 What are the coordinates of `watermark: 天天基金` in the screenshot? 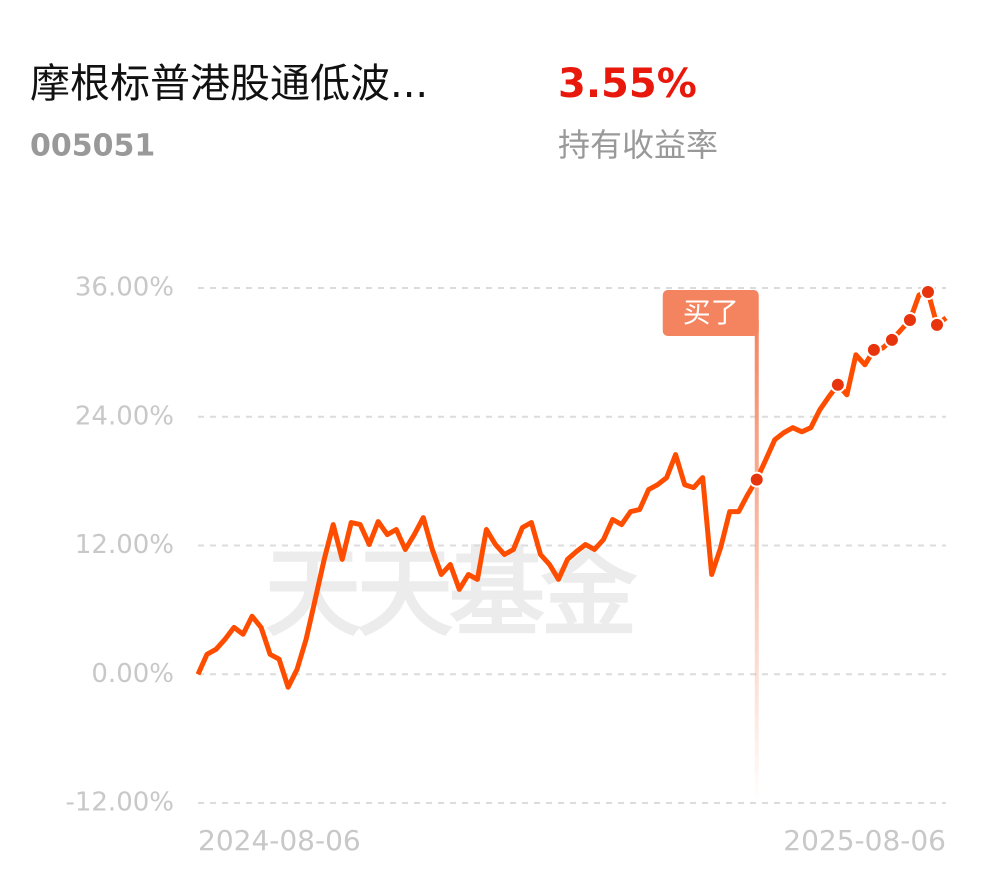 It's located at (451, 593).